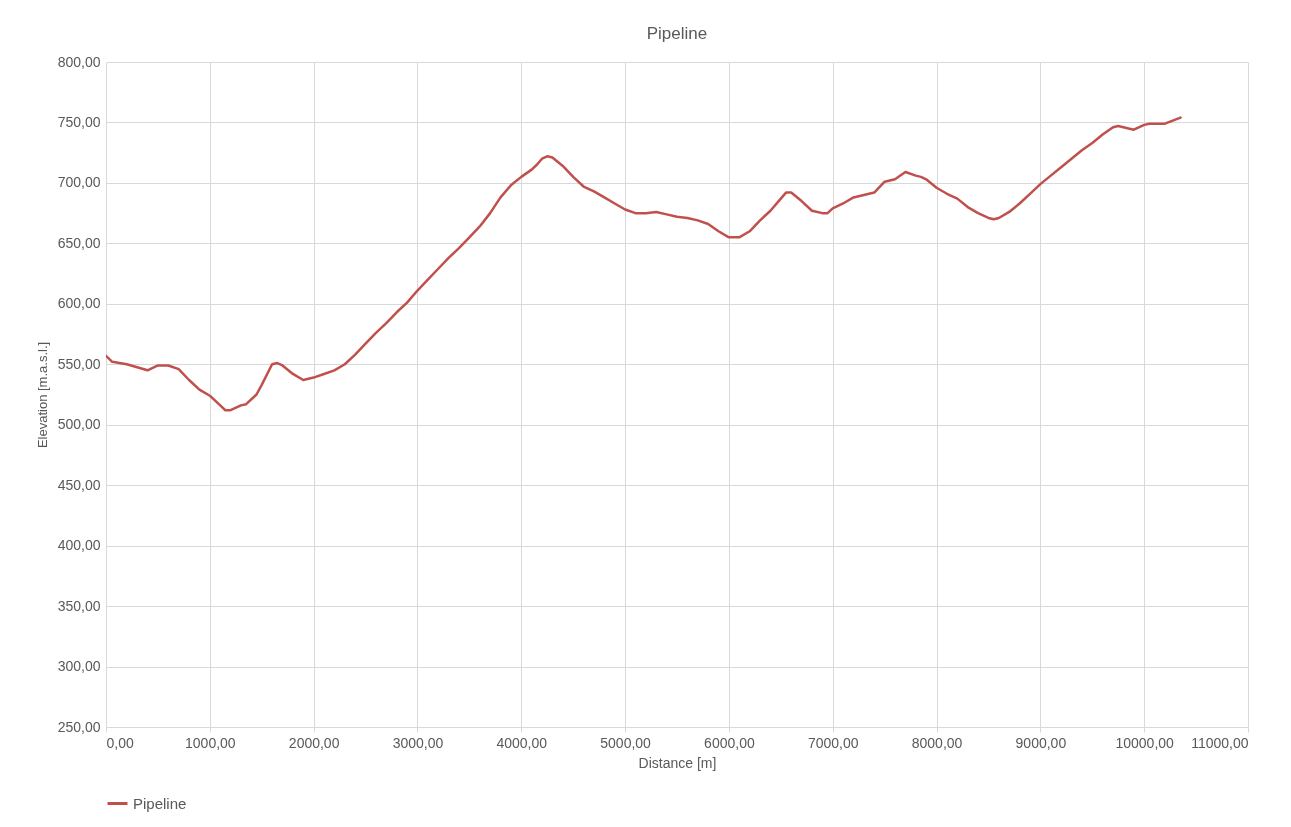  I want to click on y-tick-label: 500,00, so click(79, 424).